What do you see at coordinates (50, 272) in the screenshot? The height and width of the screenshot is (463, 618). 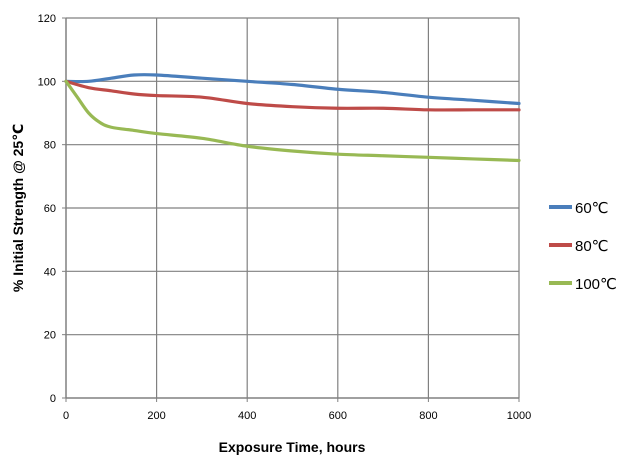 I see `y-tick-label: 40` at bounding box center [50, 272].